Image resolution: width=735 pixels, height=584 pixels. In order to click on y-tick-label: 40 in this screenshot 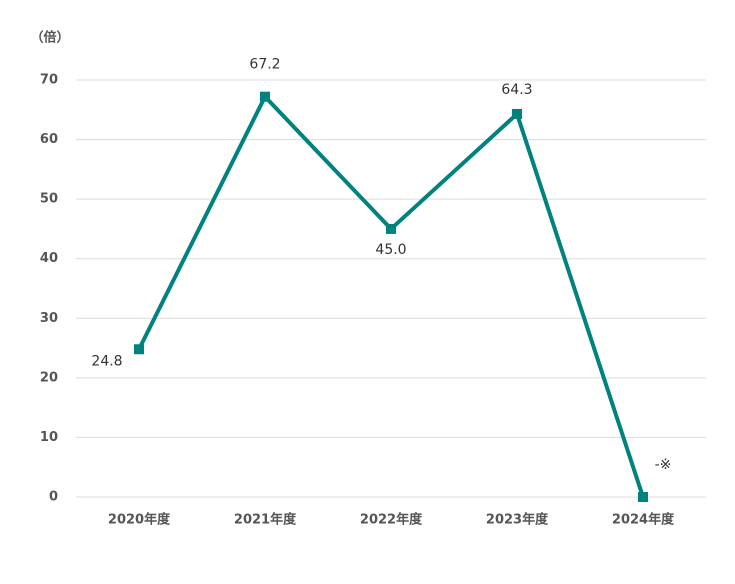, I will do `click(49, 258)`.